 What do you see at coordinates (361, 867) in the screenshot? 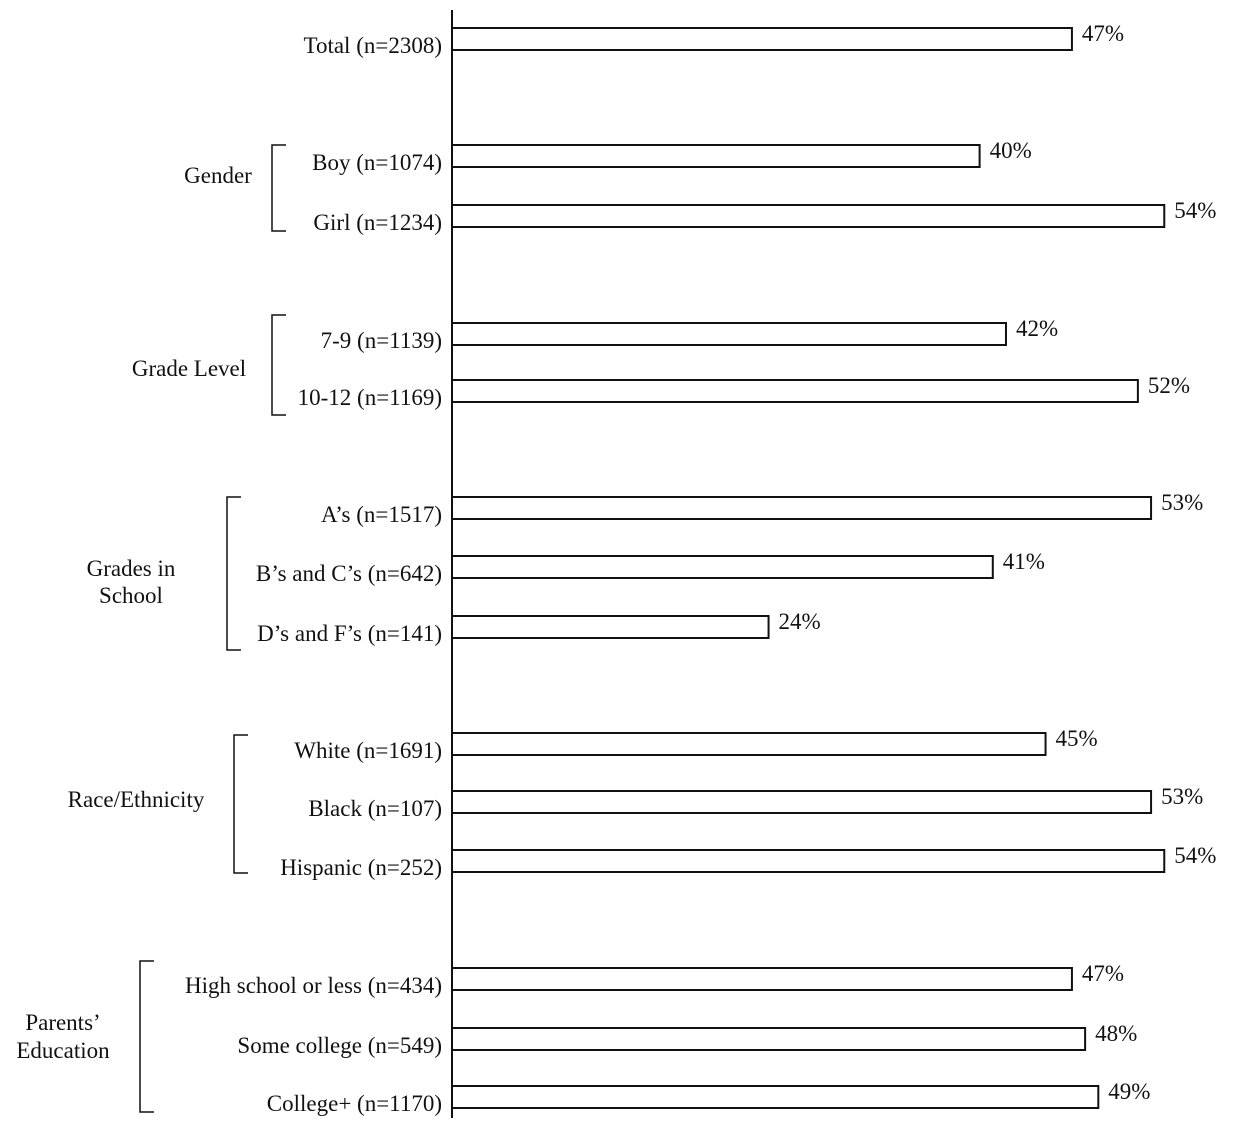
I see `row-label: Hispanic (n=252)` at bounding box center [361, 867].